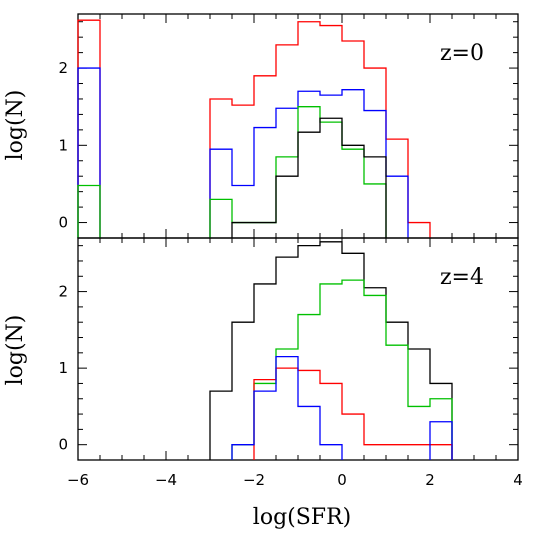  I want to click on x-tick-labels: −6 −4 −2 0 2 4, so click(295, 480).